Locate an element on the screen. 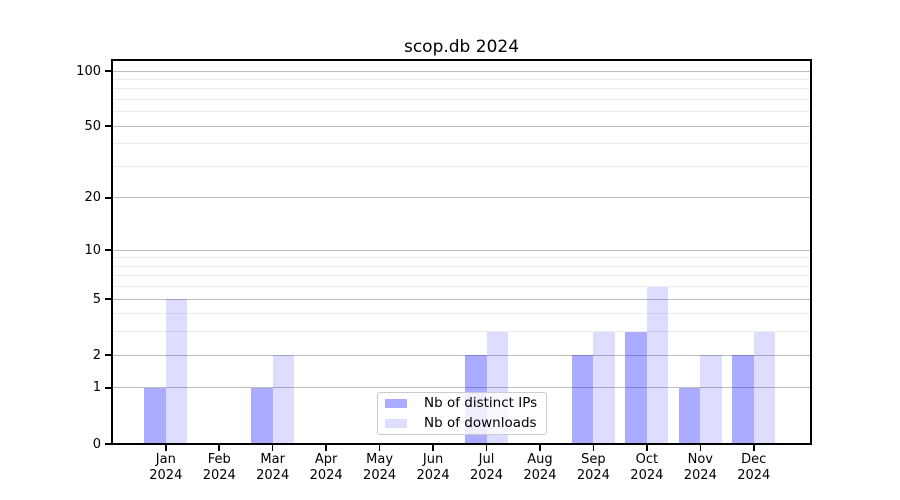  x-tick-month: Sep is located at coordinates (593, 459).